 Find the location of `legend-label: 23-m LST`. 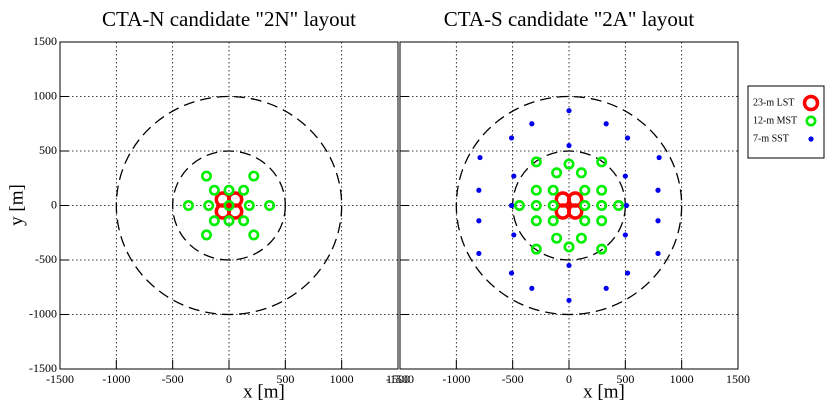

legend-label: 23-m LST is located at coordinates (773, 102).